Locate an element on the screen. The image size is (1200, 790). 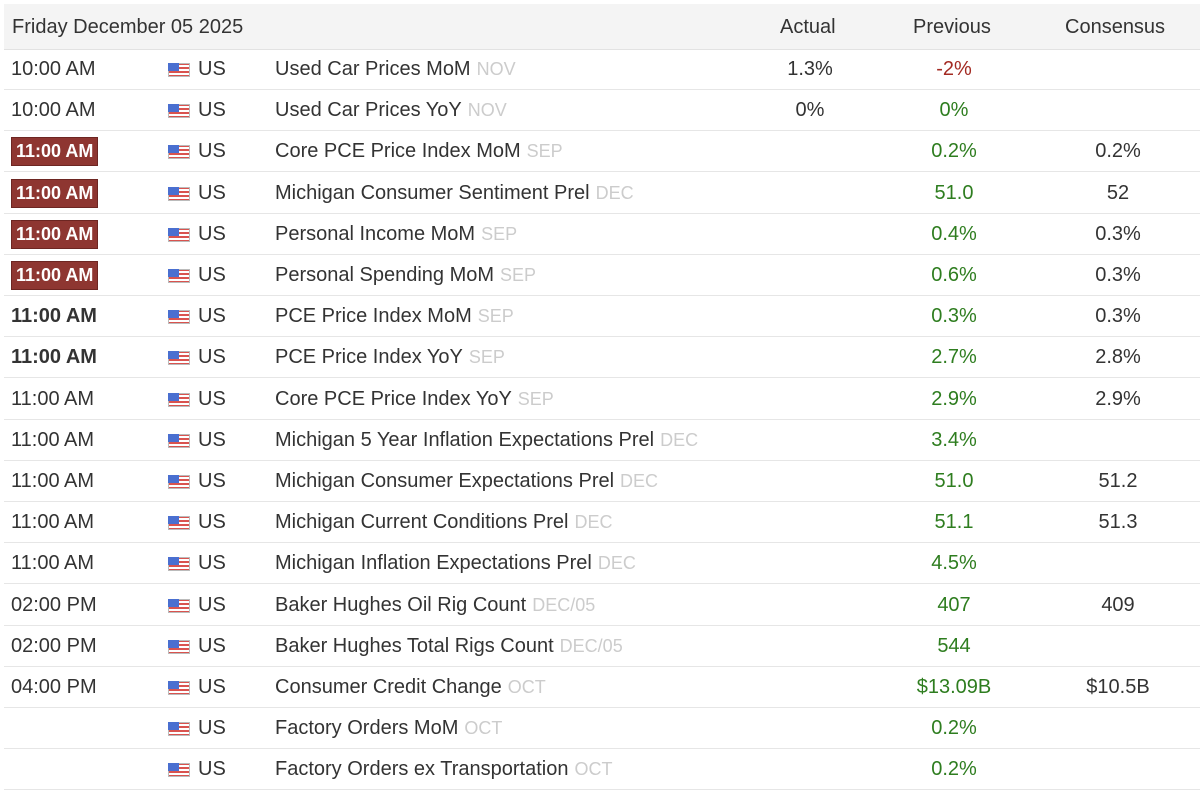
event-name-link: Factory Orders ex Transportation OCT is located at coordinates (443, 769).